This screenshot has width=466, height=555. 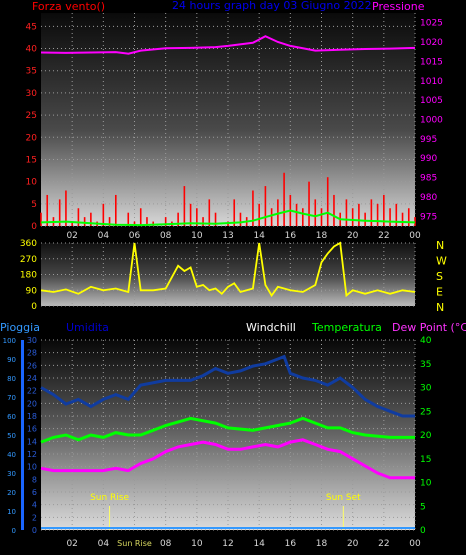 What do you see at coordinates (32, 94) in the screenshot?
I see `left-tick-label: 30` at bounding box center [32, 94].